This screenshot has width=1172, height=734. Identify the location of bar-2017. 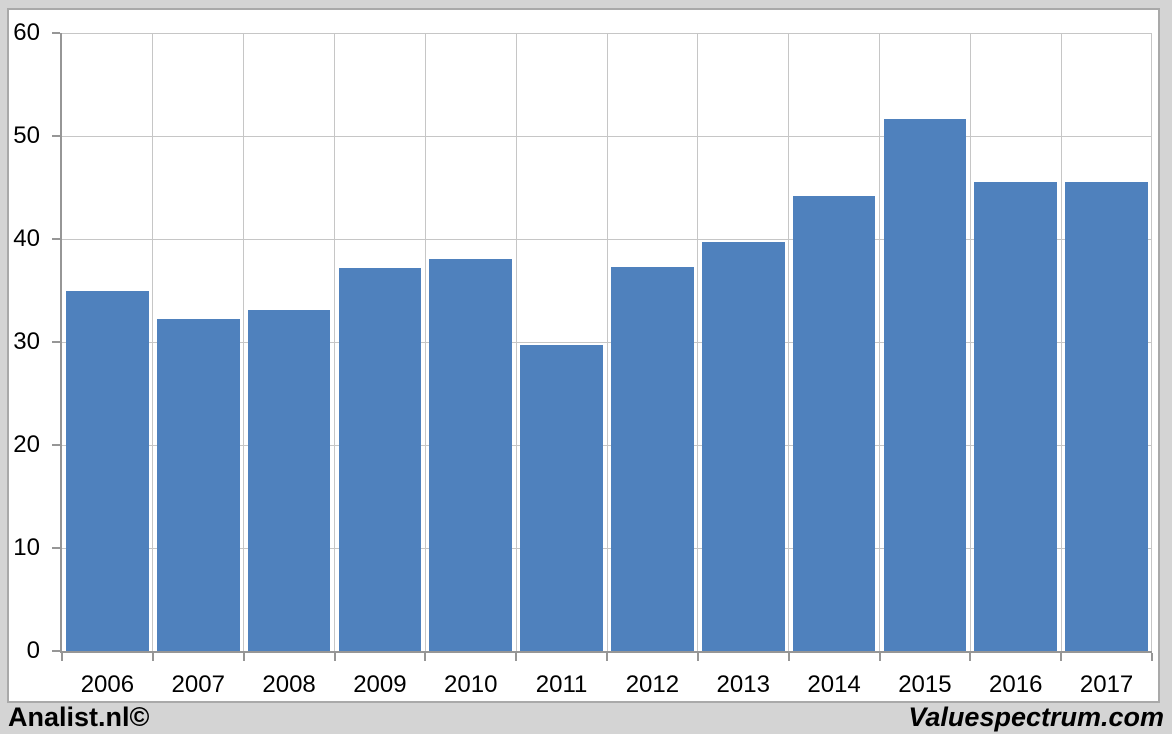
(1106, 416).